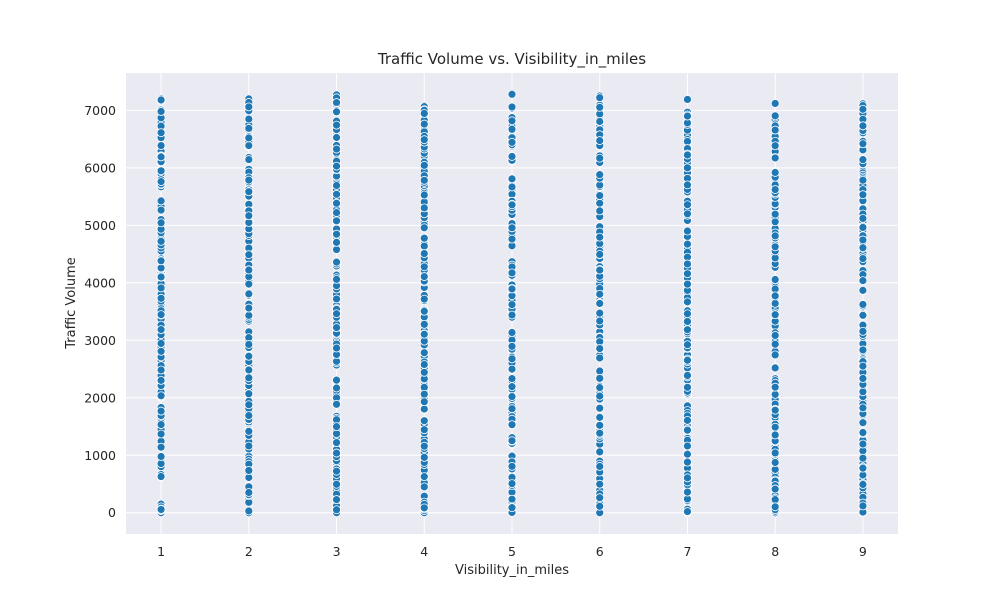  Describe the element at coordinates (100, 397) in the screenshot. I see `y-tick-label: 2000` at that location.